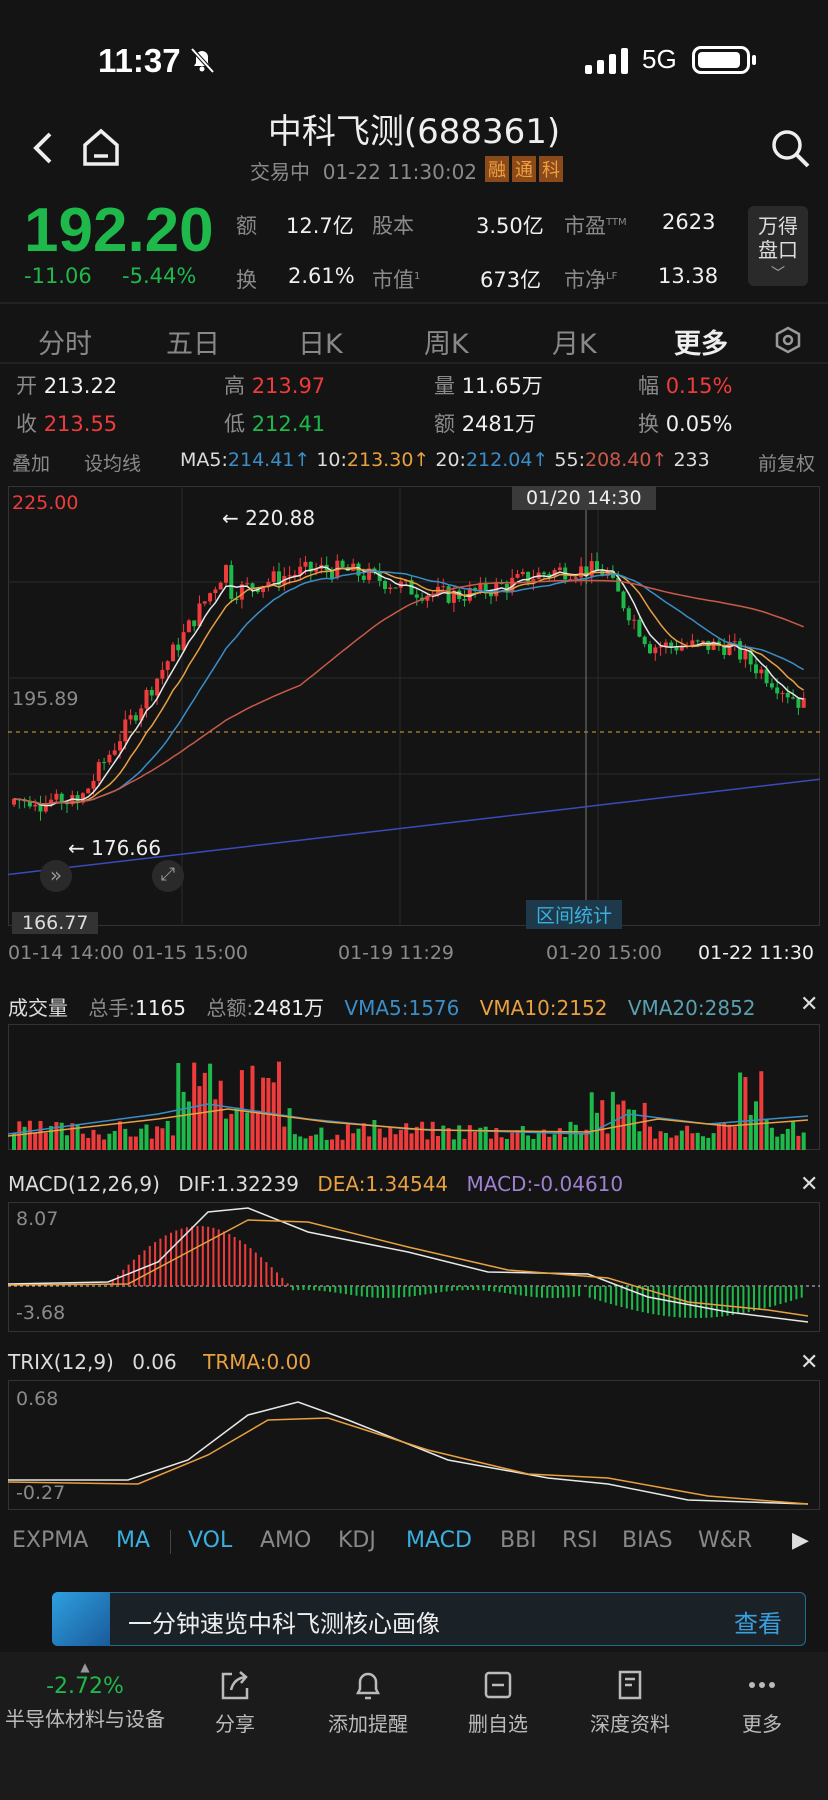 This screenshot has width=828, height=1800. I want to click on trading-status: 交易中 01-22 11:30:02, so click(363, 170).